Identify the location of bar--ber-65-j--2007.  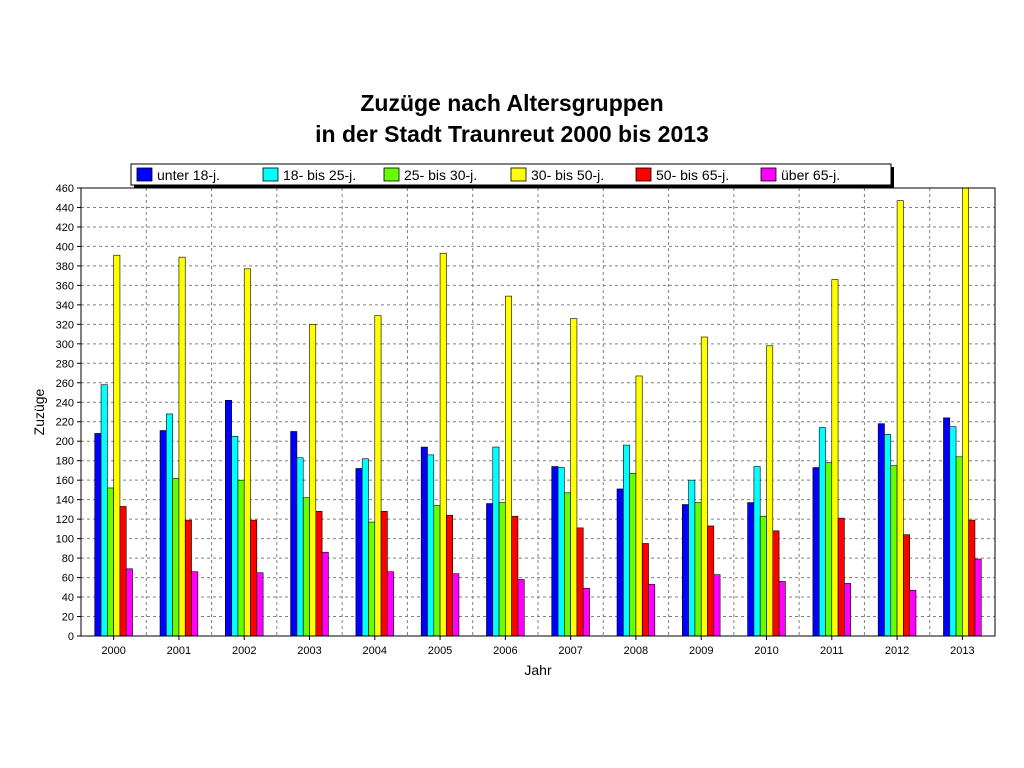
(586, 612).